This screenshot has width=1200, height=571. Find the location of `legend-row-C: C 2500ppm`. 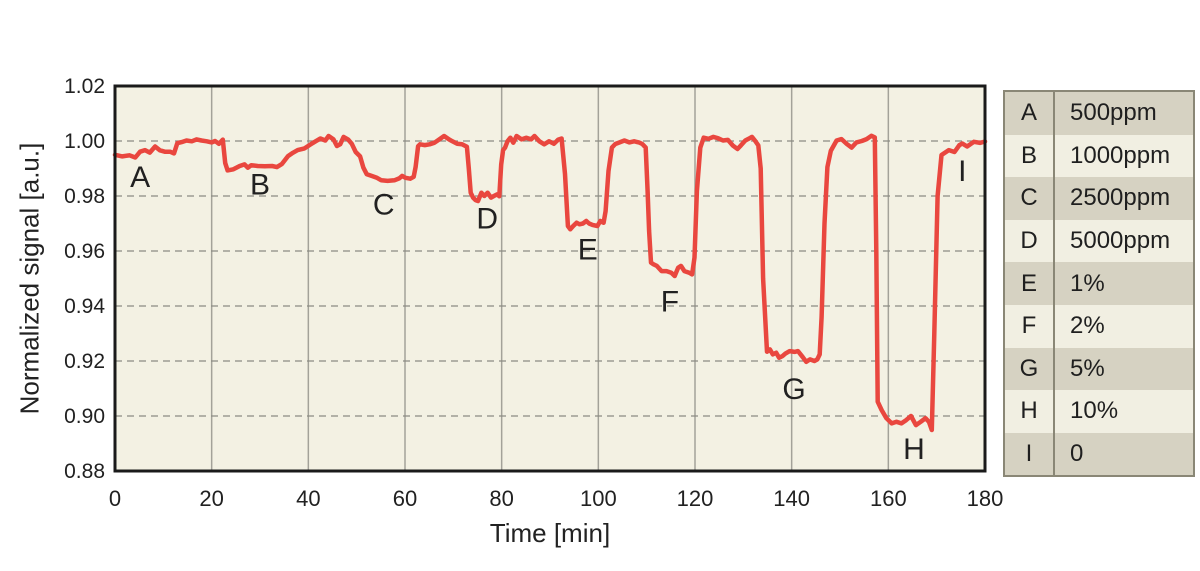

legend-row-C: C 2500ppm is located at coordinates (1099, 198).